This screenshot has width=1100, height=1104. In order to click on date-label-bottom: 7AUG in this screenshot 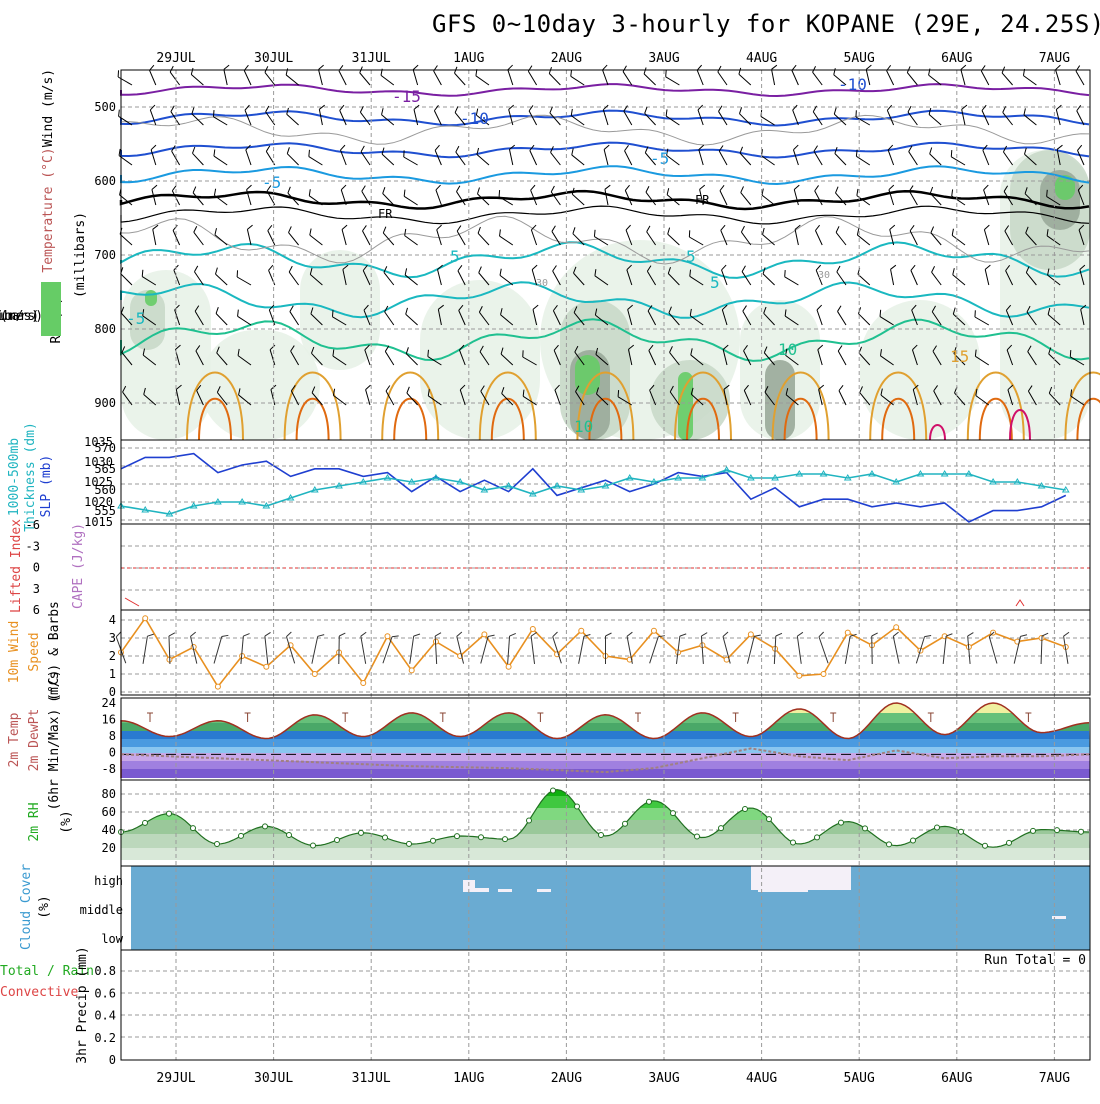, I will do `click(1054, 1078)`.